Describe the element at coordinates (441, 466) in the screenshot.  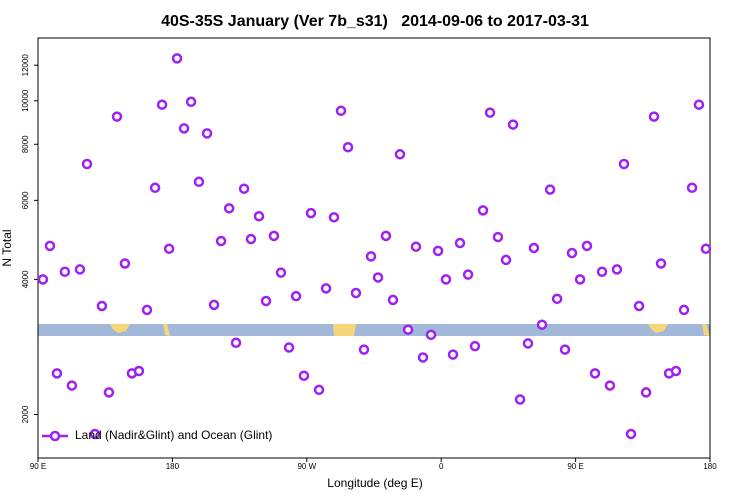
I see `x-tick-label: 0` at that location.